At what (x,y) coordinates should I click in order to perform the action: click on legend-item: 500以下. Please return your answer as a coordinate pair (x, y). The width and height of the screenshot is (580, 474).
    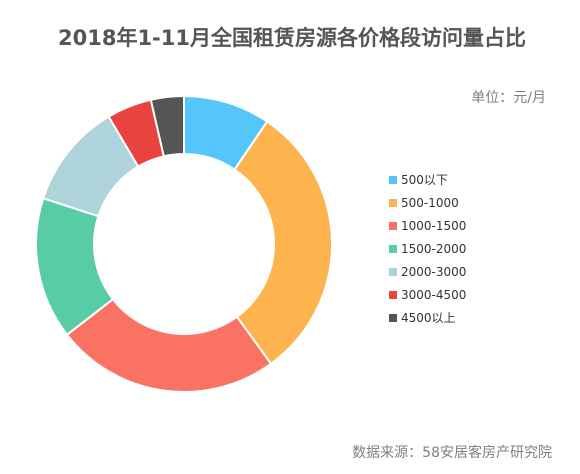
    Looking at the image, I should click on (427, 179).